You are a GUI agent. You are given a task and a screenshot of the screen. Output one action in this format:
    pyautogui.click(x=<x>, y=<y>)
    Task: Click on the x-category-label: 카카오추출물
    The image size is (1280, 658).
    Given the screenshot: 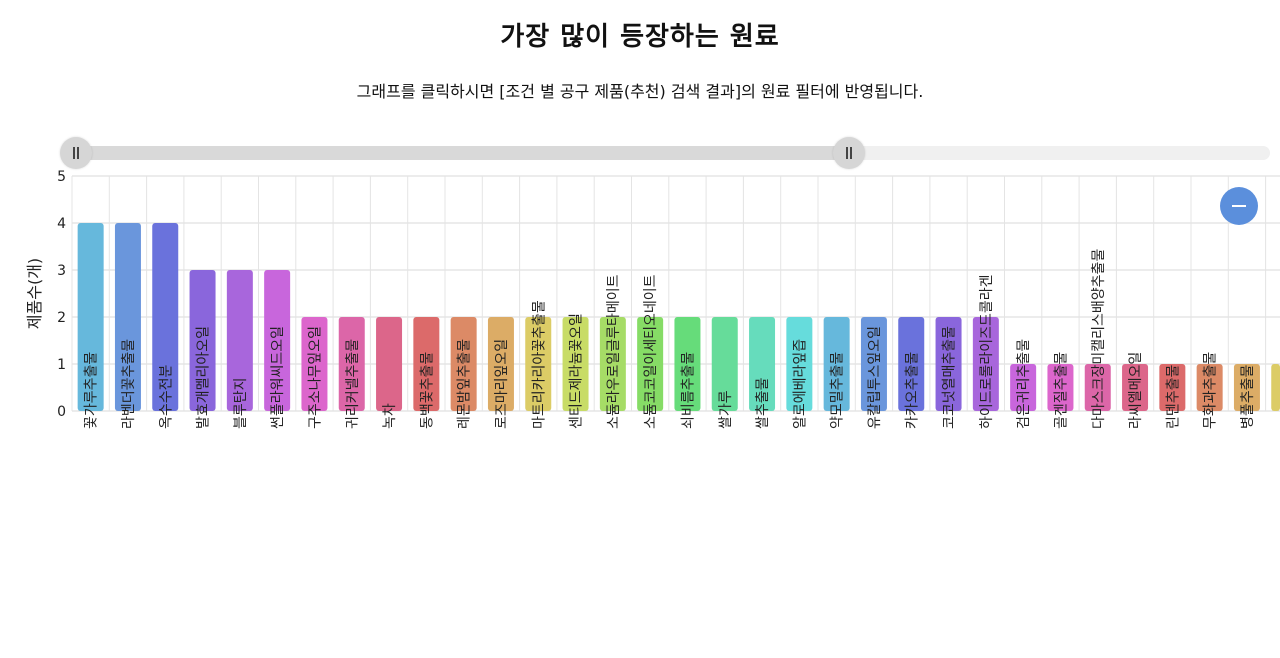 What is the action you would take?
    pyautogui.click(x=912, y=390)
    